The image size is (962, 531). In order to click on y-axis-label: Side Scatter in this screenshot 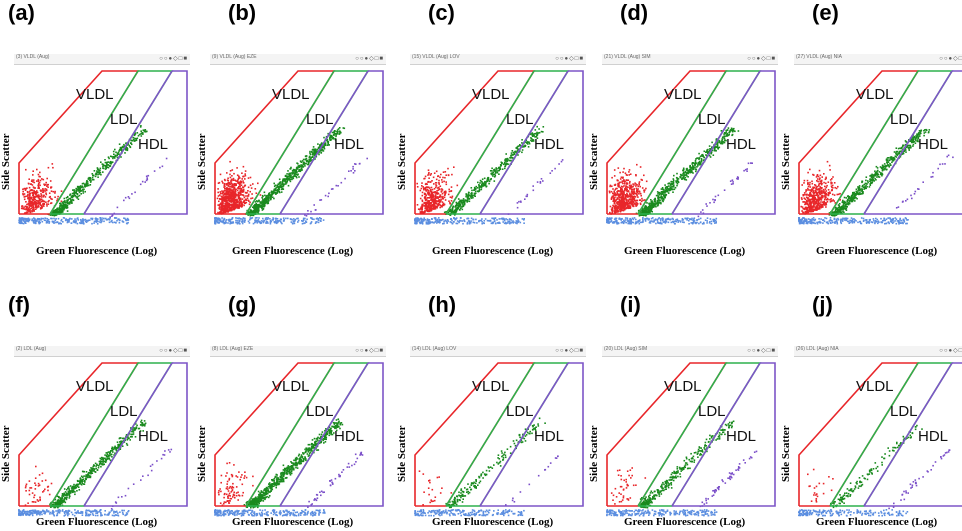, I will do `click(402, 161)`.